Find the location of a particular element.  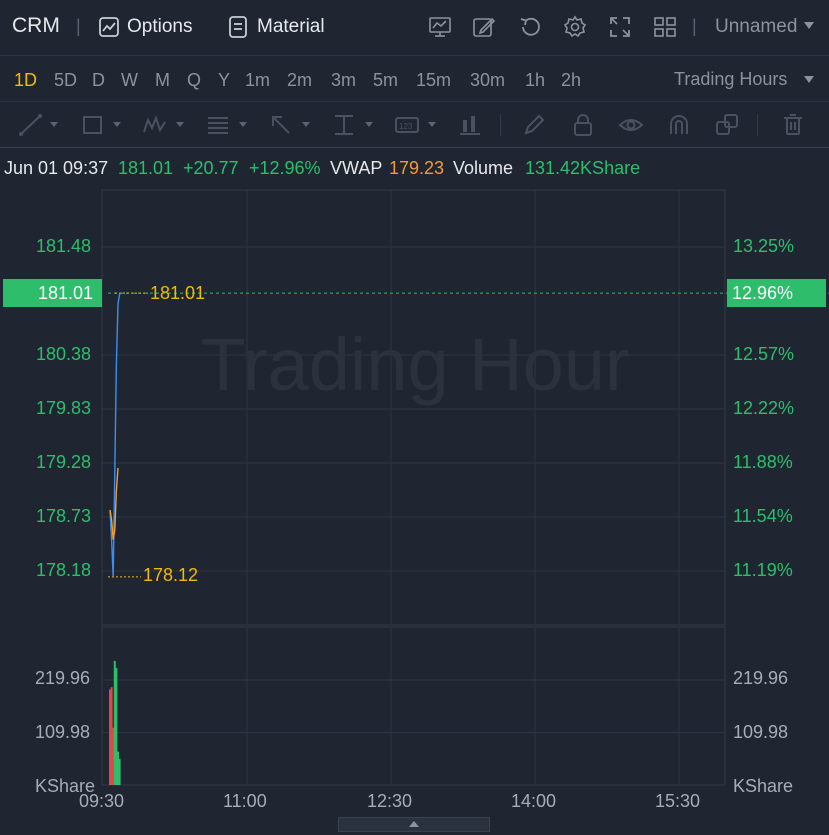

quote-price: 181.01 is located at coordinates (146, 168).